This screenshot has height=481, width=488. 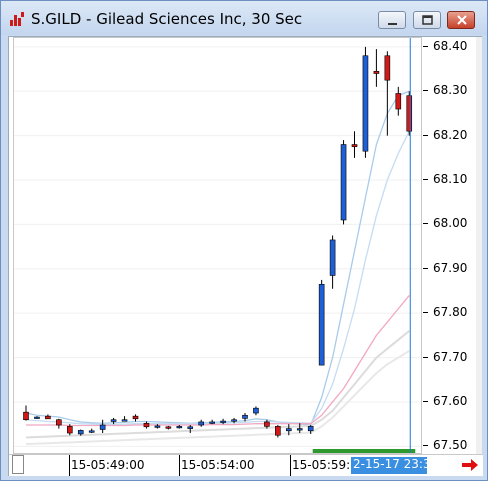 I want to click on vertical-scrollbar, so click(x=479, y=245).